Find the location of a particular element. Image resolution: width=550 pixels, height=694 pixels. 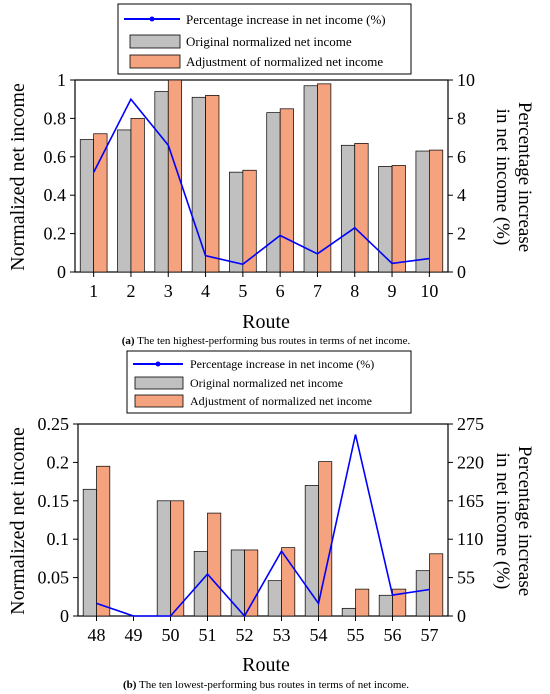

legend-a-line-label: Percentage increase in net income (%) is located at coordinates (286, 19).